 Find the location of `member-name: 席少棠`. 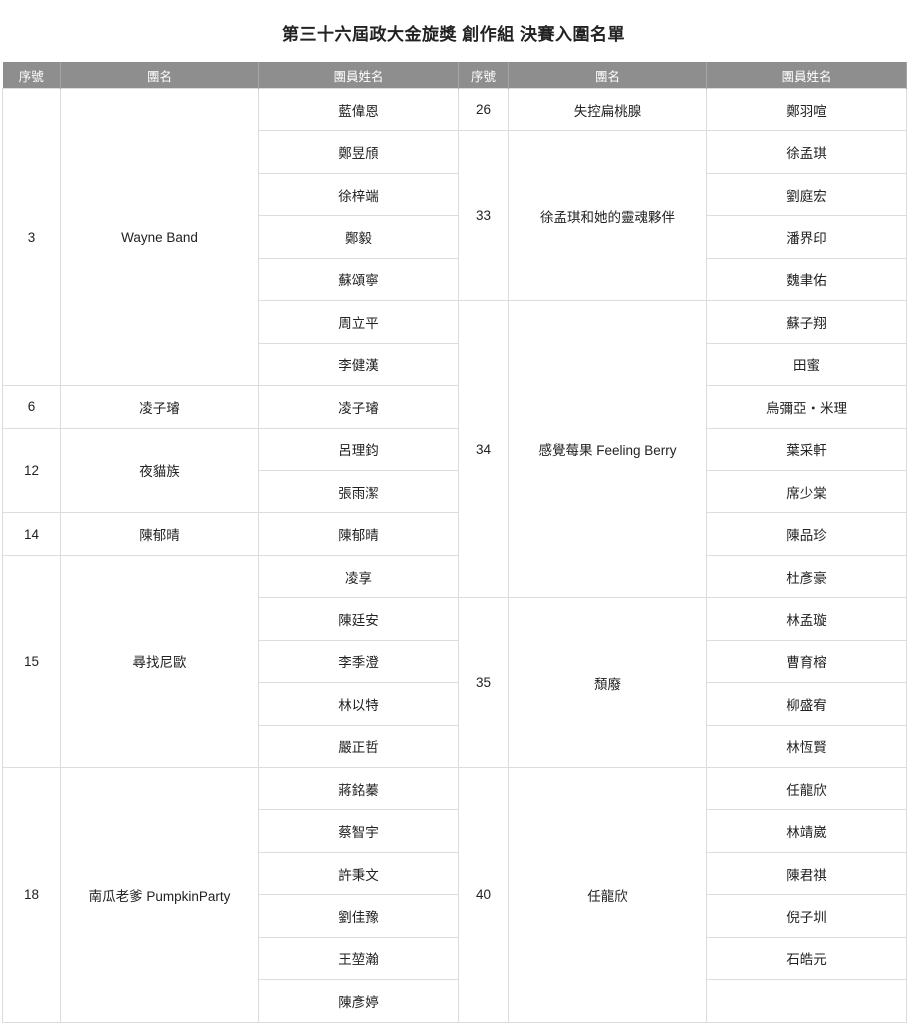

member-name: 席少棠 is located at coordinates (806, 491).